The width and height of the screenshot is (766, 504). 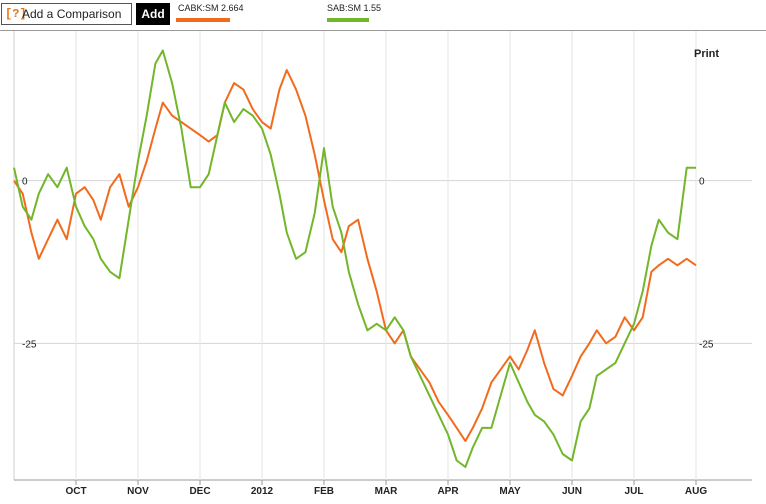 What do you see at coordinates (138, 491) in the screenshot?
I see `x-tick-label: NOV` at bounding box center [138, 491].